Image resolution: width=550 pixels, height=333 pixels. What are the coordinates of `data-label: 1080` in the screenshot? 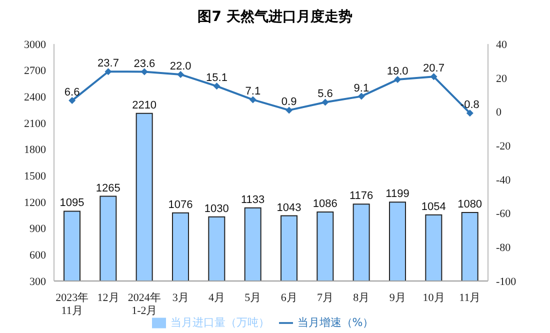 It's located at (470, 204).